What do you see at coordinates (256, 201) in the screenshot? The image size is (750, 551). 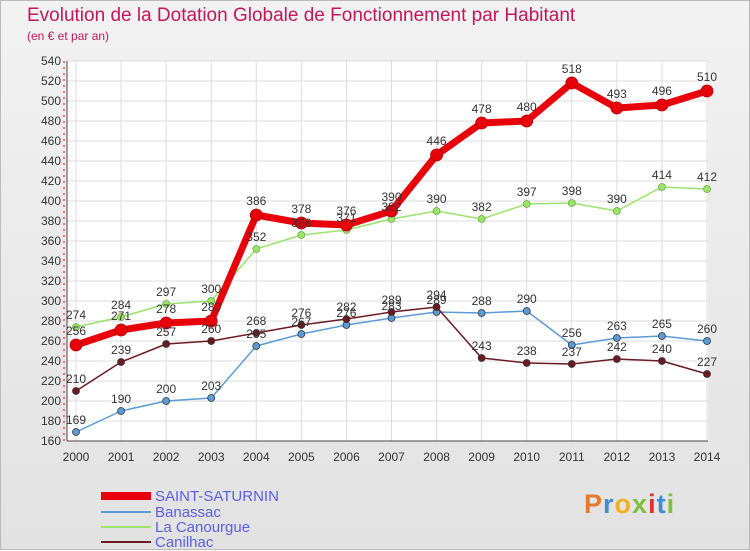 I see `data-label: 386` at bounding box center [256, 201].